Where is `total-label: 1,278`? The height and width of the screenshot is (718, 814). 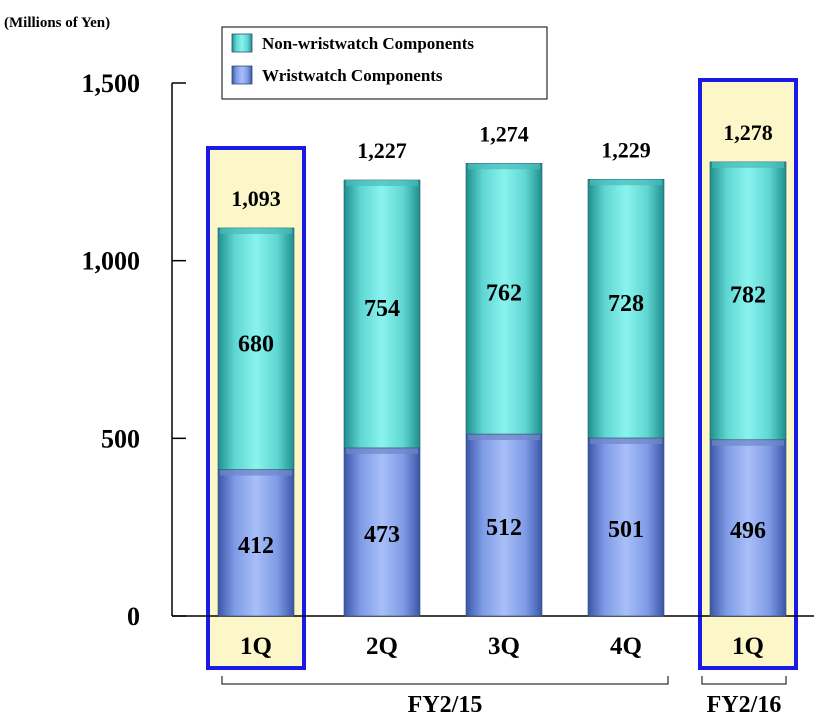
total-label: 1,278 is located at coordinates (748, 132).